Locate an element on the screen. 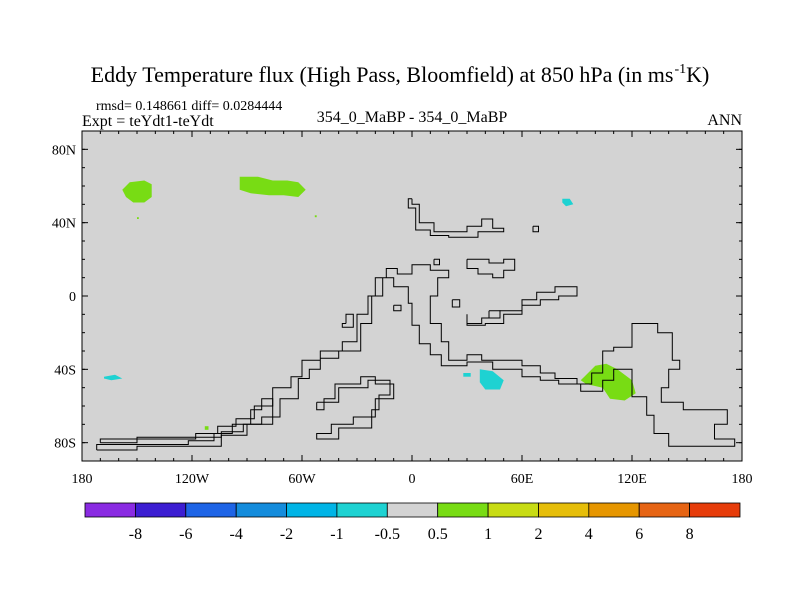  colorbar-label: 1 is located at coordinates (488, 534).